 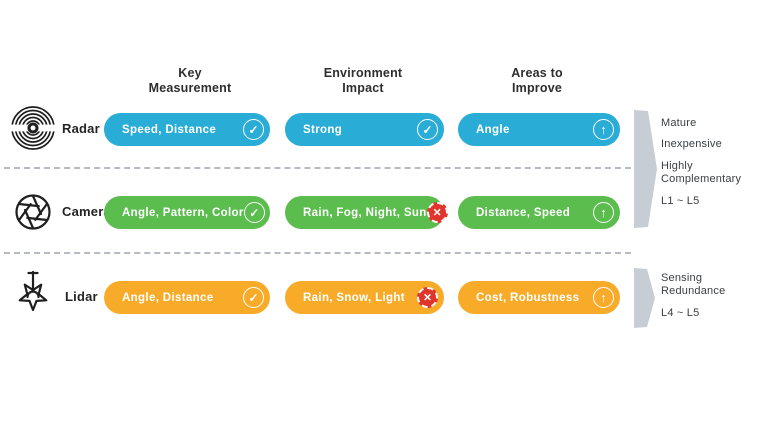 I want to click on pill-radar-areas-to-improve: Angle ↑, so click(x=539, y=129).